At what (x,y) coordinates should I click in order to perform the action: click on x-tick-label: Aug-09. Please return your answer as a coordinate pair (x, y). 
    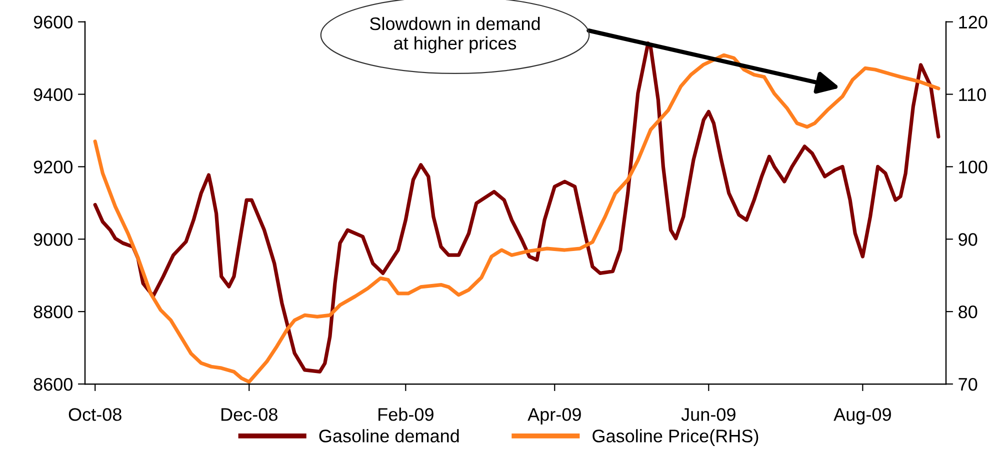
    Looking at the image, I should click on (862, 416).